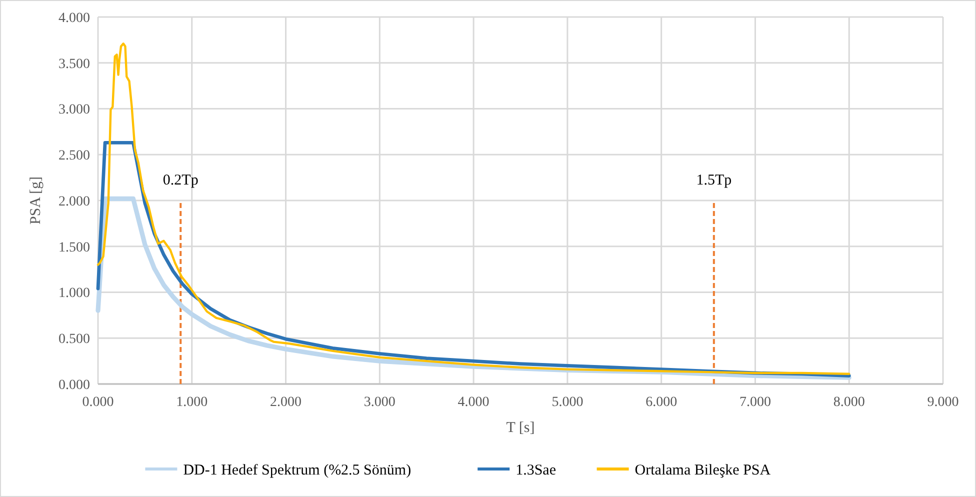  I want to click on y-axis-title: PSA [g], so click(36, 200).